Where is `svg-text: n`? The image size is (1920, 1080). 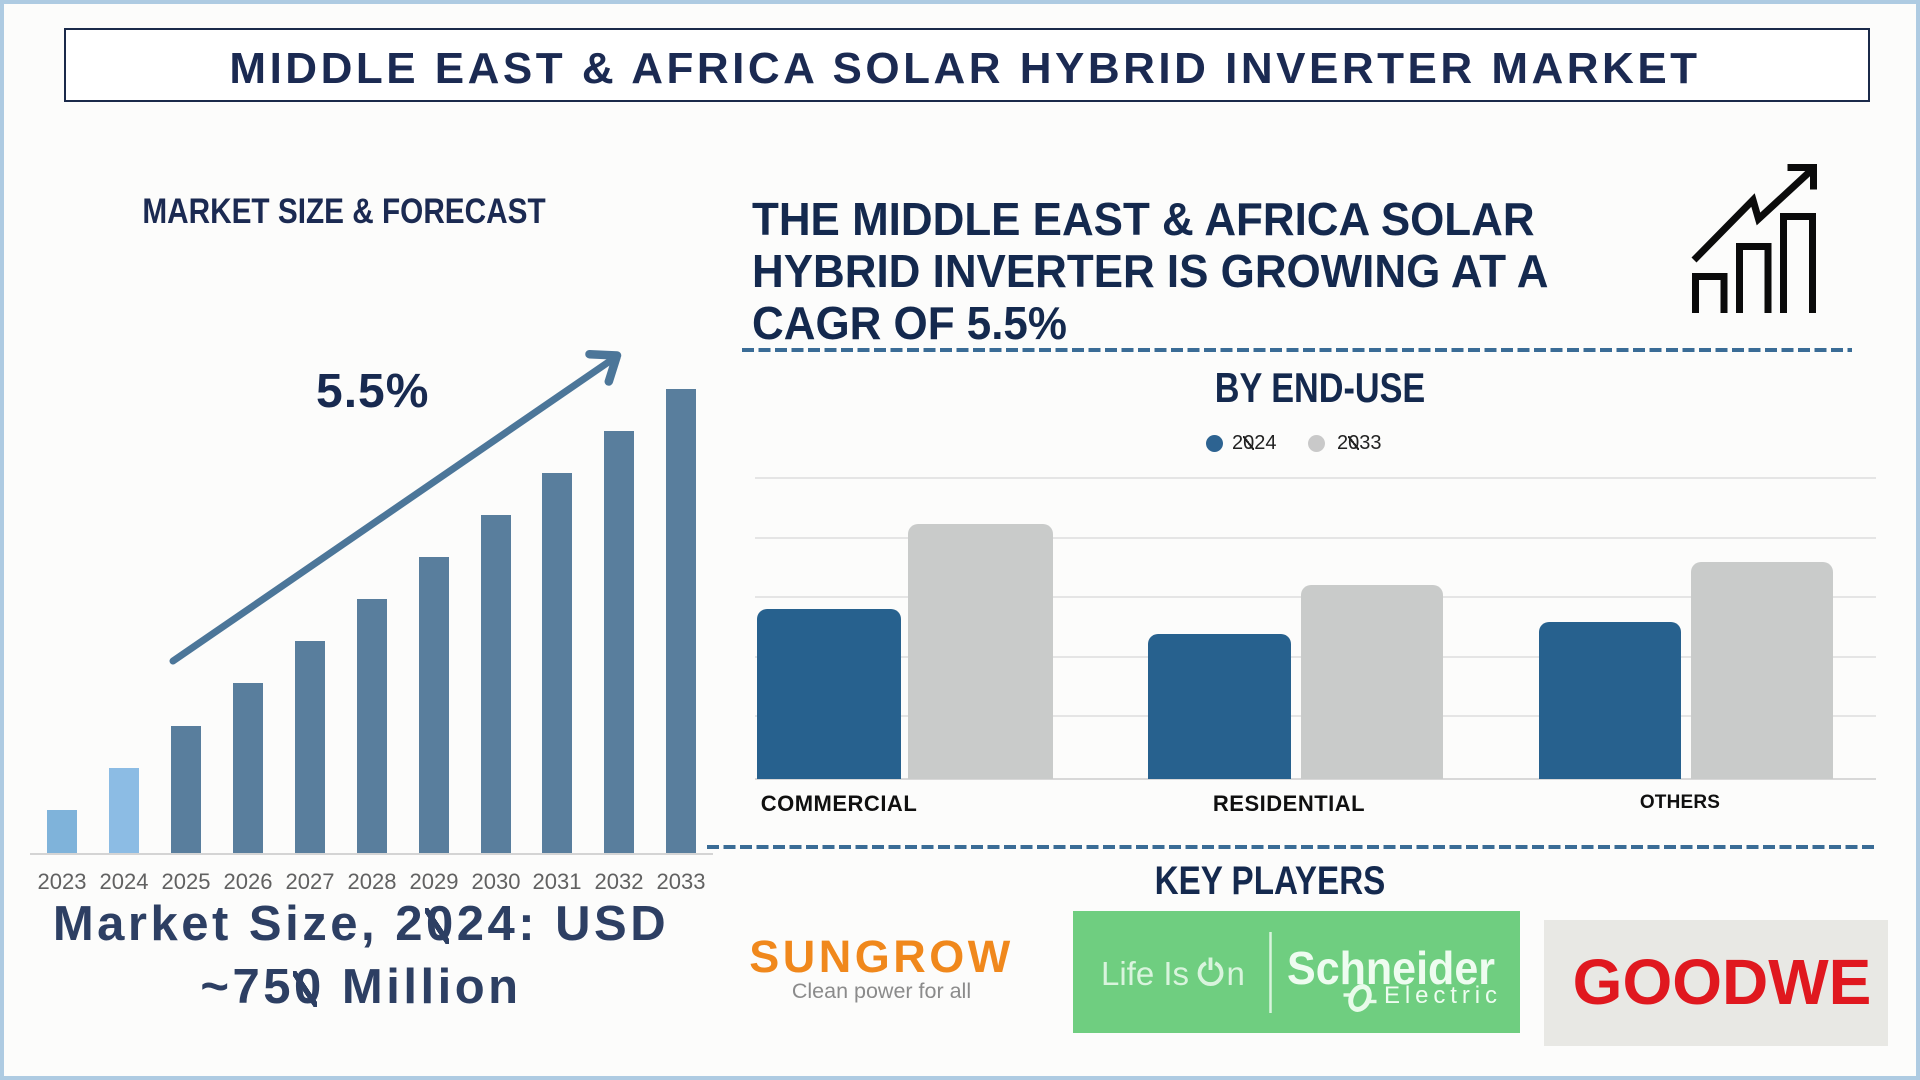 svg-text: n is located at coordinates (1236, 973).